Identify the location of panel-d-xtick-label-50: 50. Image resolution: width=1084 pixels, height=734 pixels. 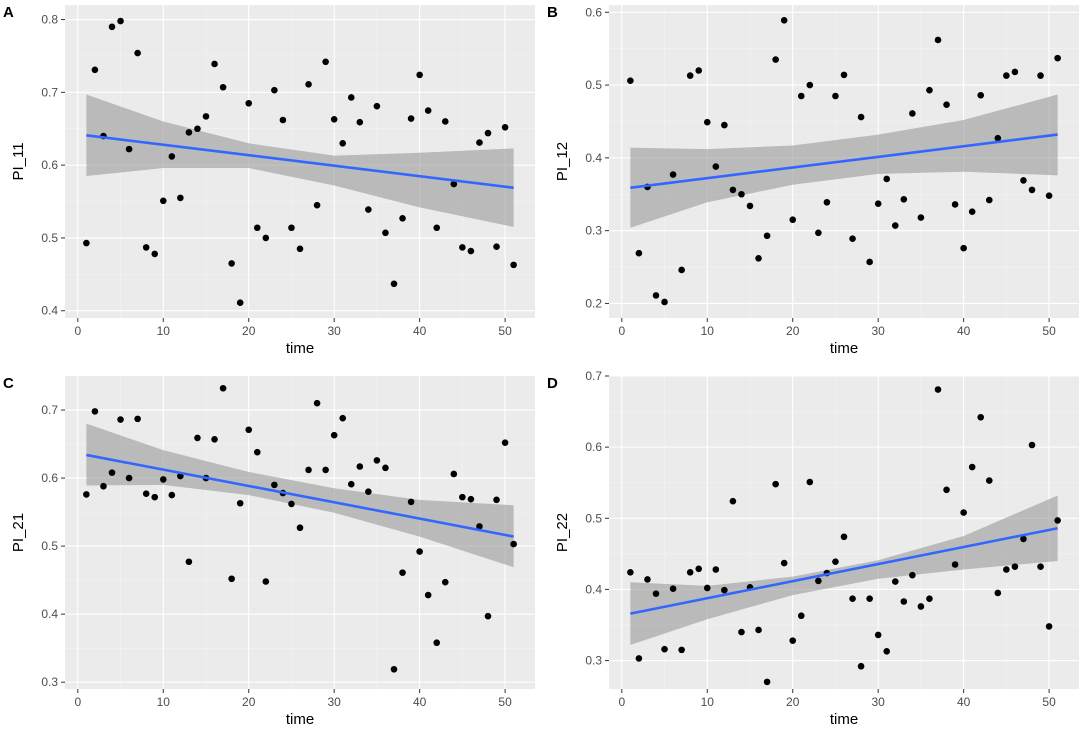
(1049, 702).